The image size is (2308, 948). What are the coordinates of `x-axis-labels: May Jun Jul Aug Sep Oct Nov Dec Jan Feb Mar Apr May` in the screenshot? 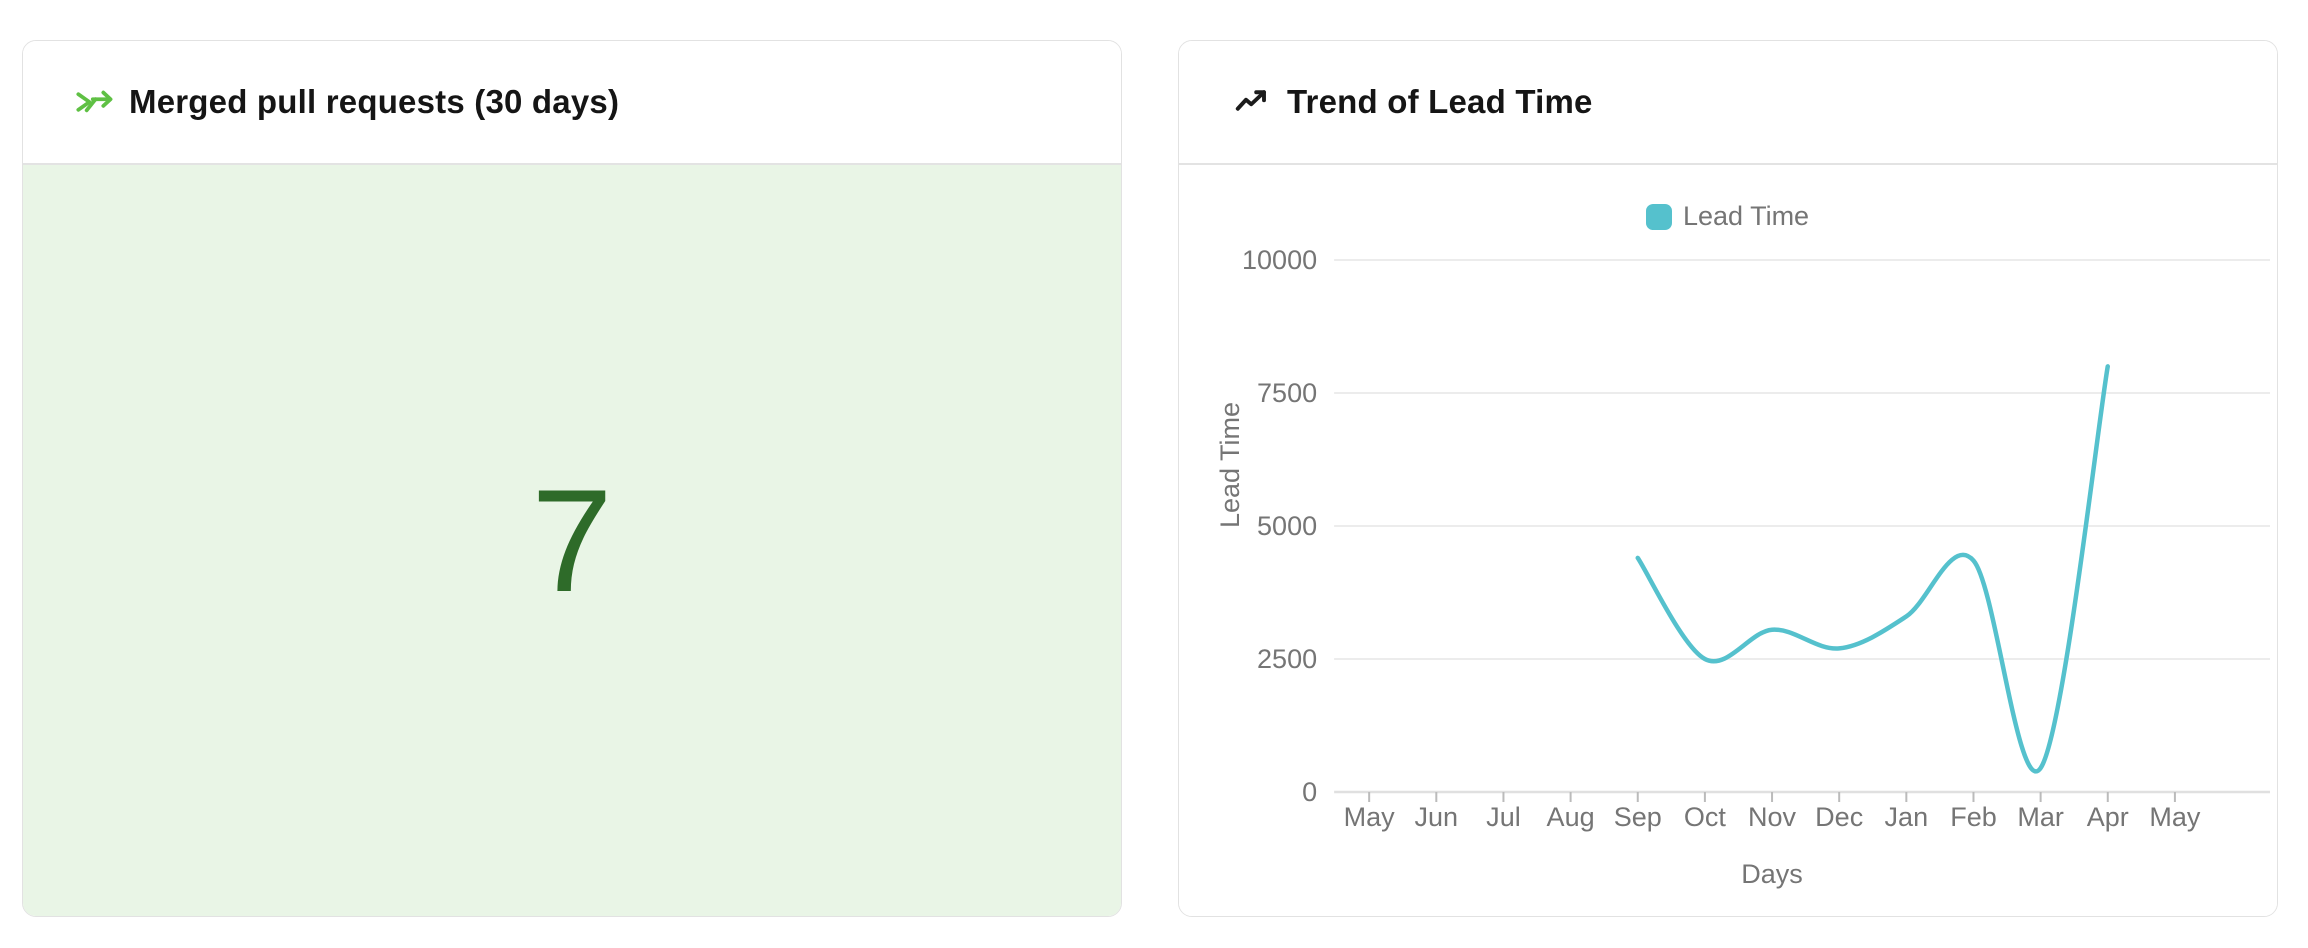 It's located at (1772, 812).